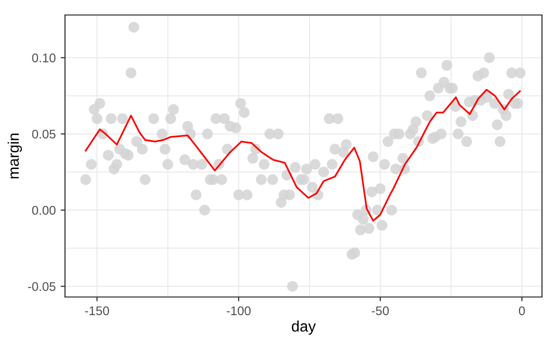 This screenshot has height=339, width=551. What do you see at coordinates (304, 327) in the screenshot?
I see `x-axis-title: day` at bounding box center [304, 327].